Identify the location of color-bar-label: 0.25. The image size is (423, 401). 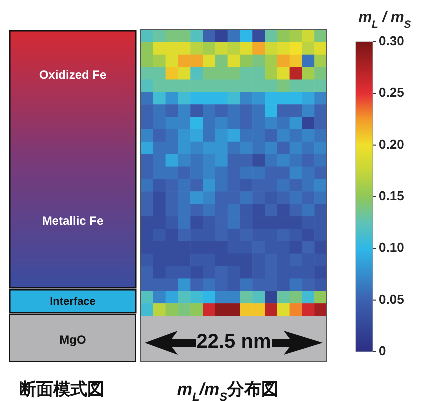
(391, 92).